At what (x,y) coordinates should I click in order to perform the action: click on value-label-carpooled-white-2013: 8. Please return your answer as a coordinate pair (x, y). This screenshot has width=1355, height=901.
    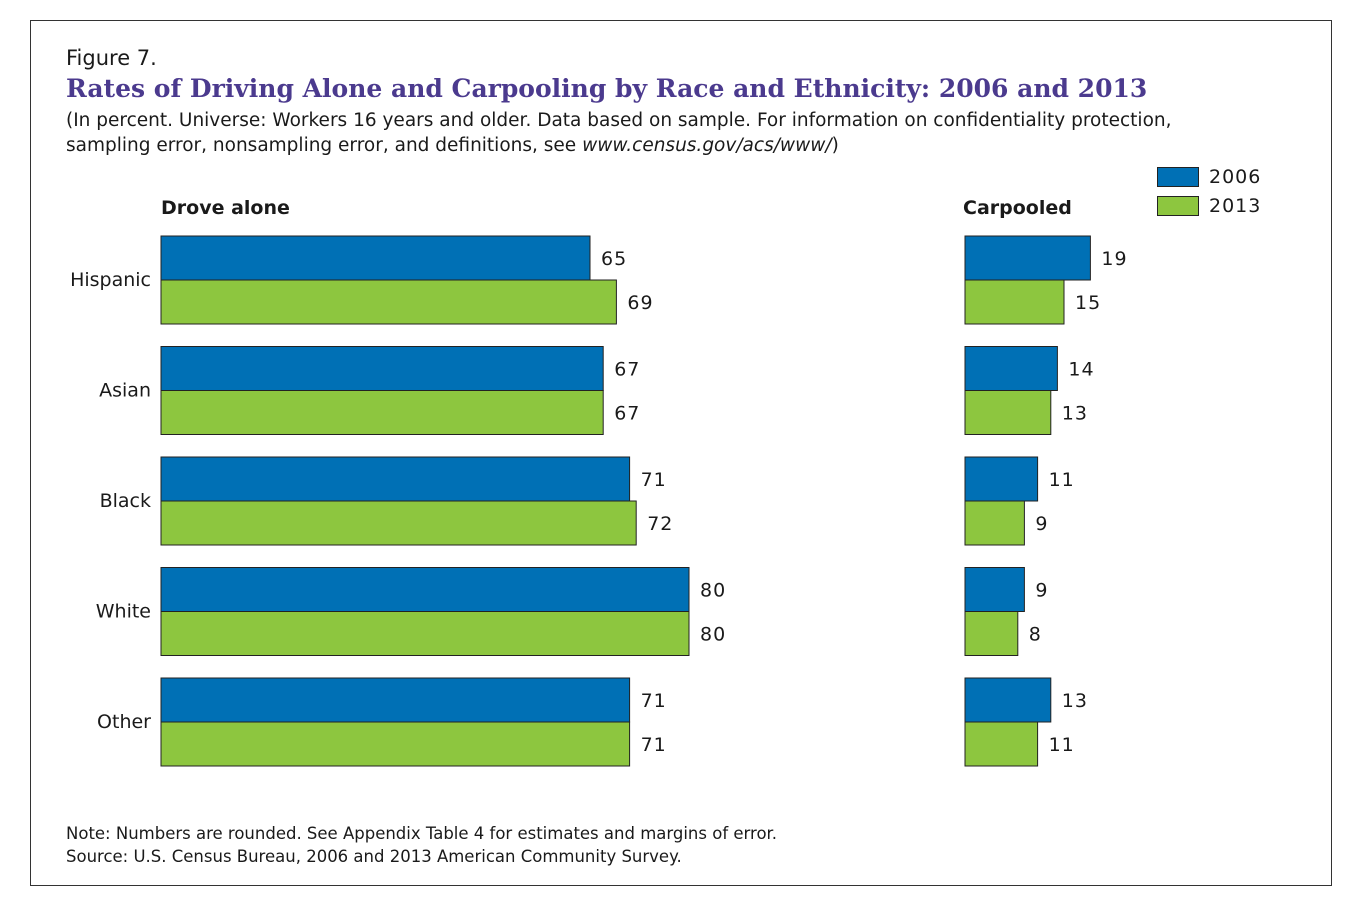
    Looking at the image, I should click on (1035, 635).